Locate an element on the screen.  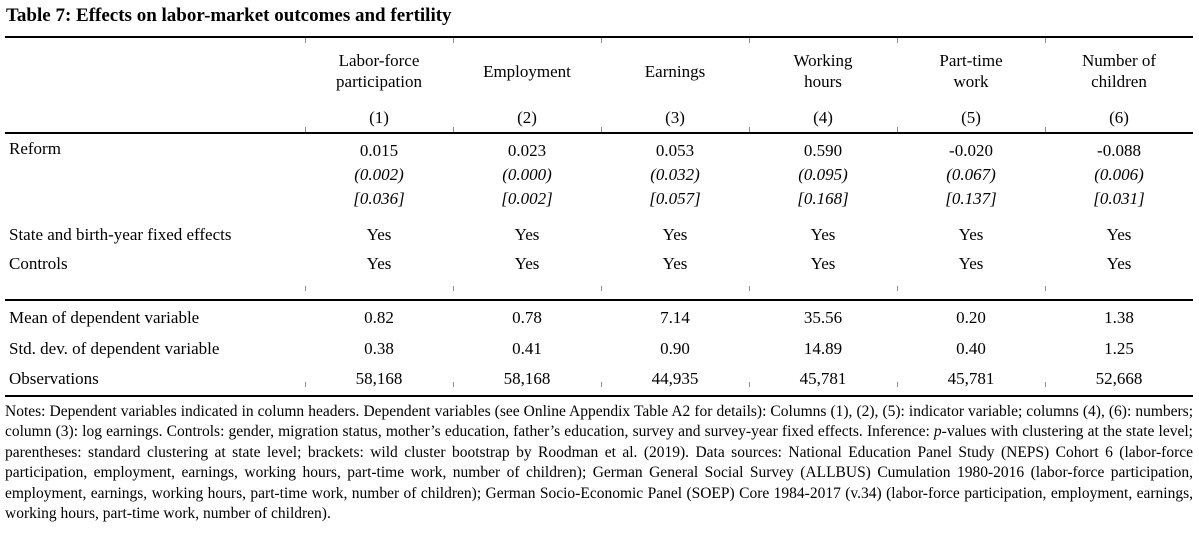
standard-error: (0.006) is located at coordinates (1119, 174).